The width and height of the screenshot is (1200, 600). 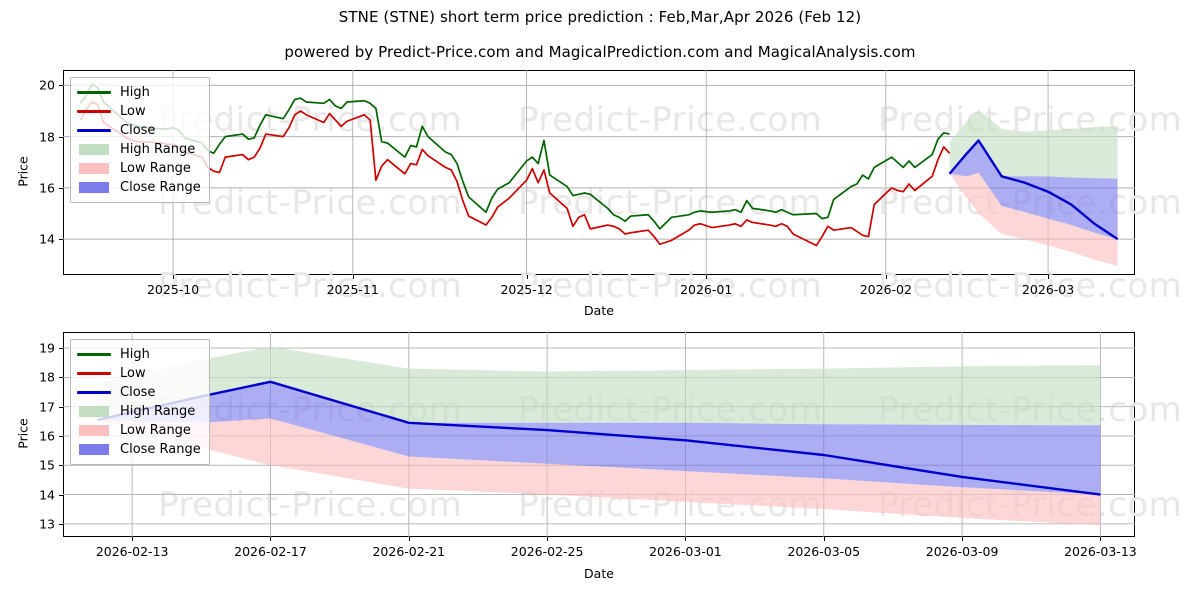 What do you see at coordinates (23, 171) in the screenshot?
I see `overview-y-axis-label: Price` at bounding box center [23, 171].